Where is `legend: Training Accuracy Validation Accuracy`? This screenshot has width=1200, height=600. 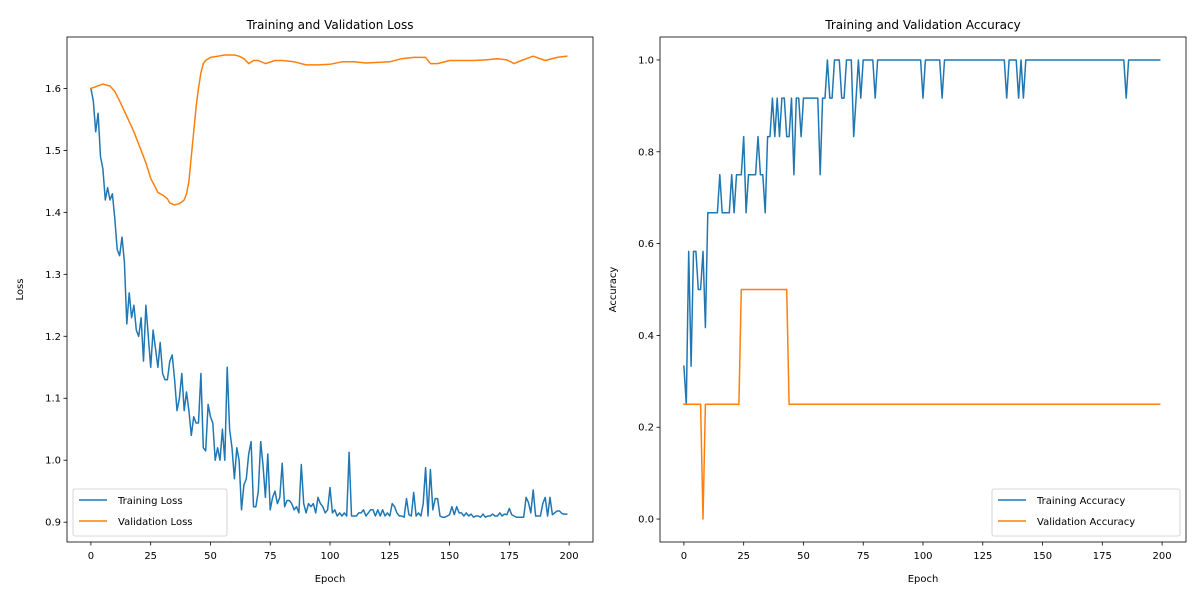
legend: Training Accuracy Validation Accuracy is located at coordinates (1086, 512).